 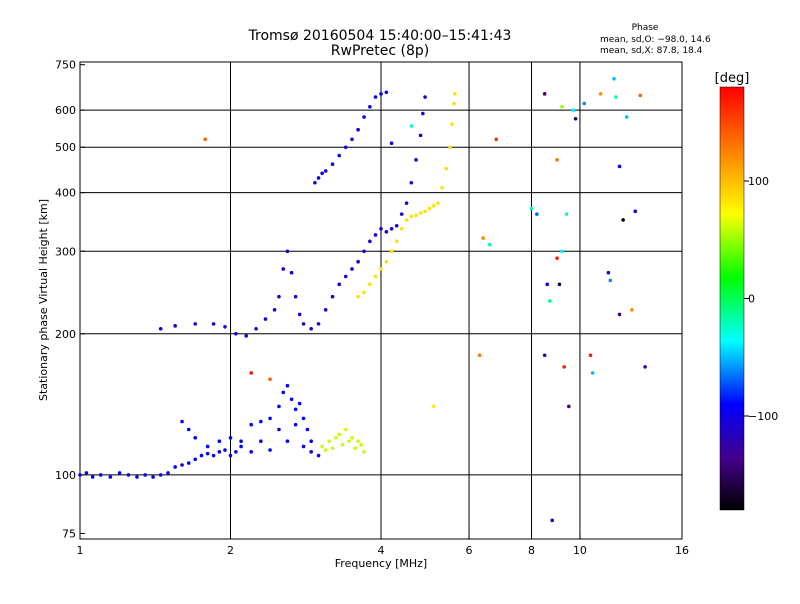 I want to click on x-tick-label: 1, so click(x=80, y=550).